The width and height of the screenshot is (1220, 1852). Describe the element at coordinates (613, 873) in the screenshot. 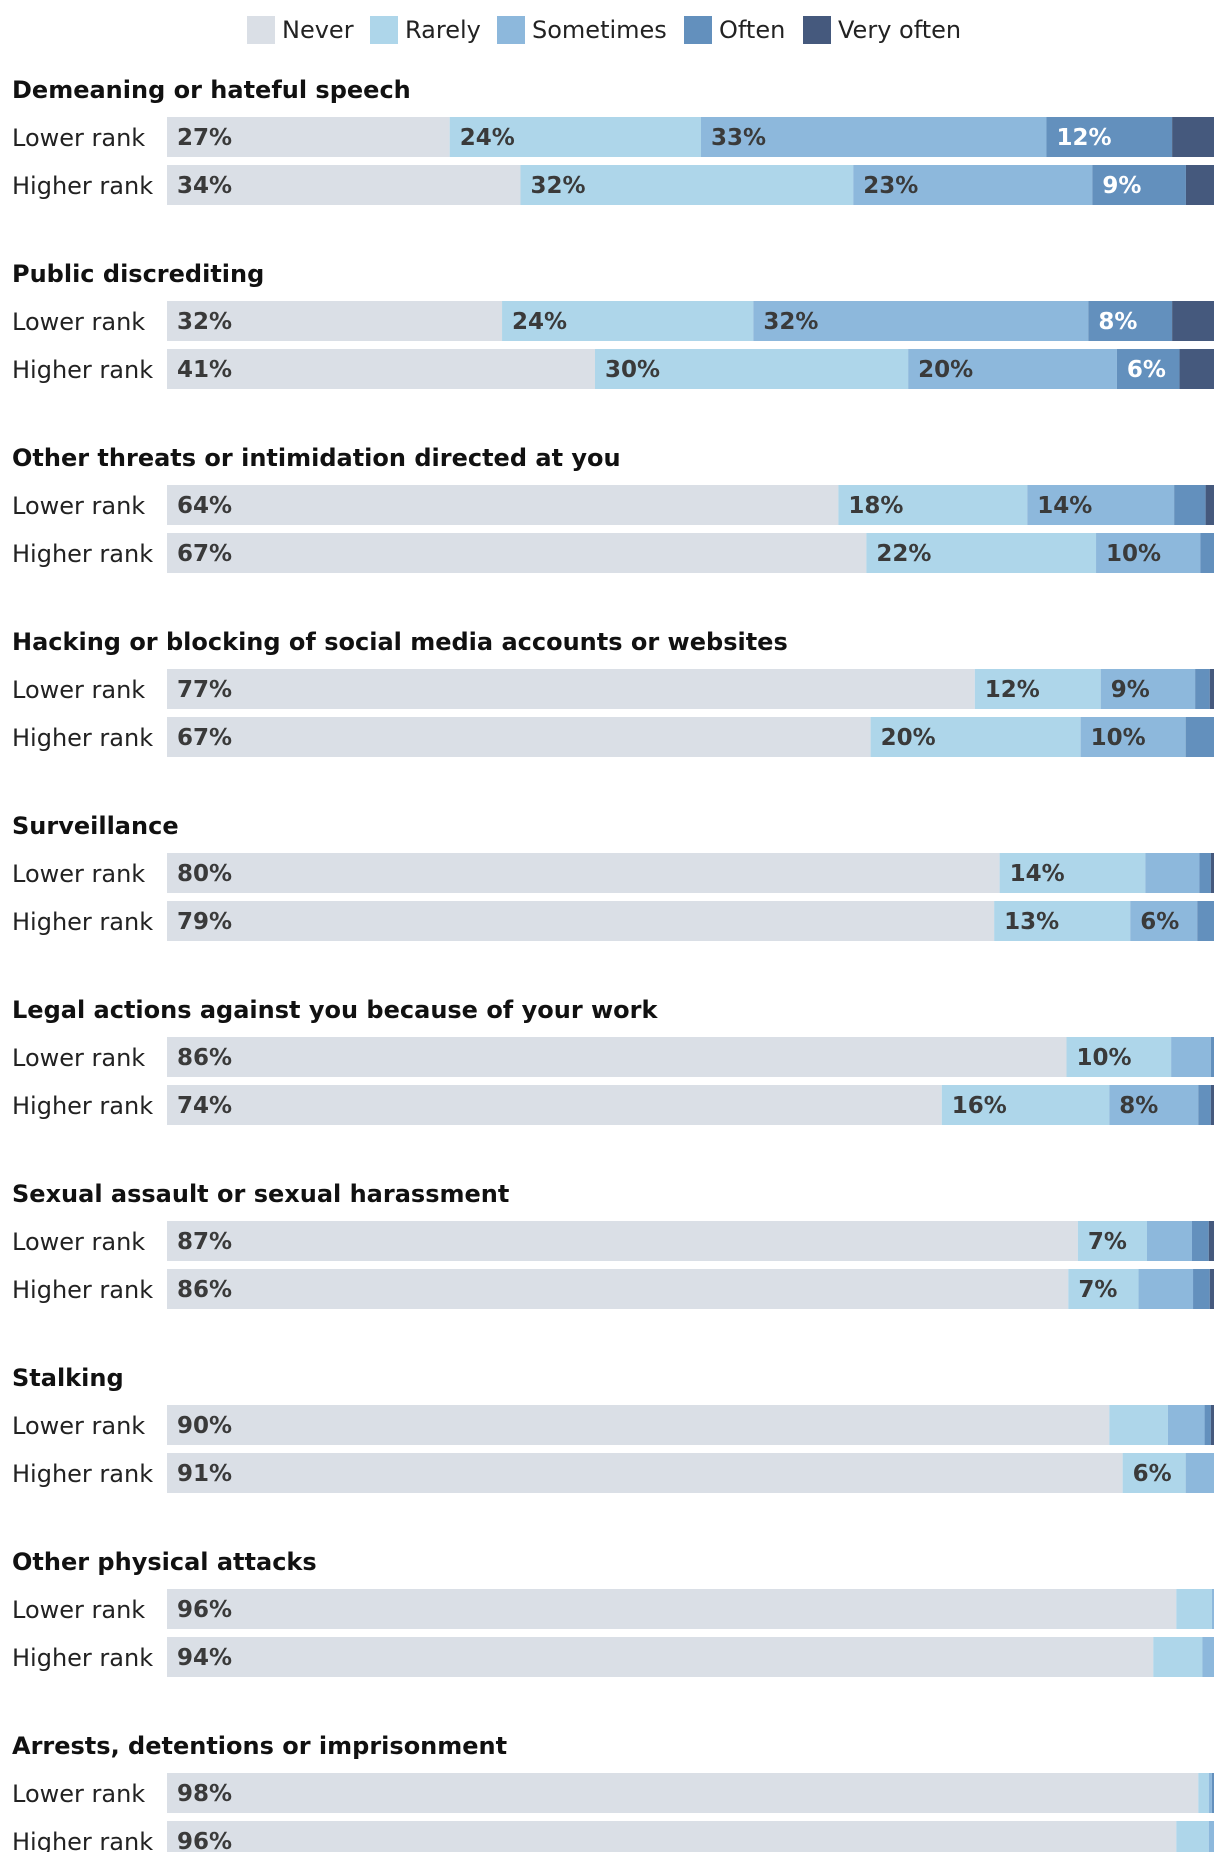

I see `bar-row-lower-rank: Lower rank 80% 14%` at that location.